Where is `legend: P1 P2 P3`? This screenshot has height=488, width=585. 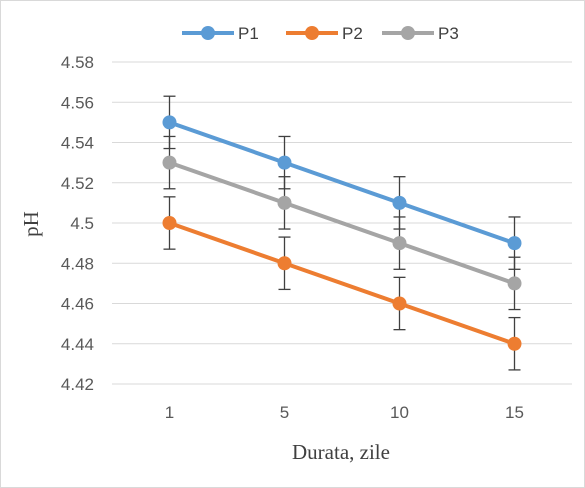
legend: P1 P2 P3 is located at coordinates (320, 33).